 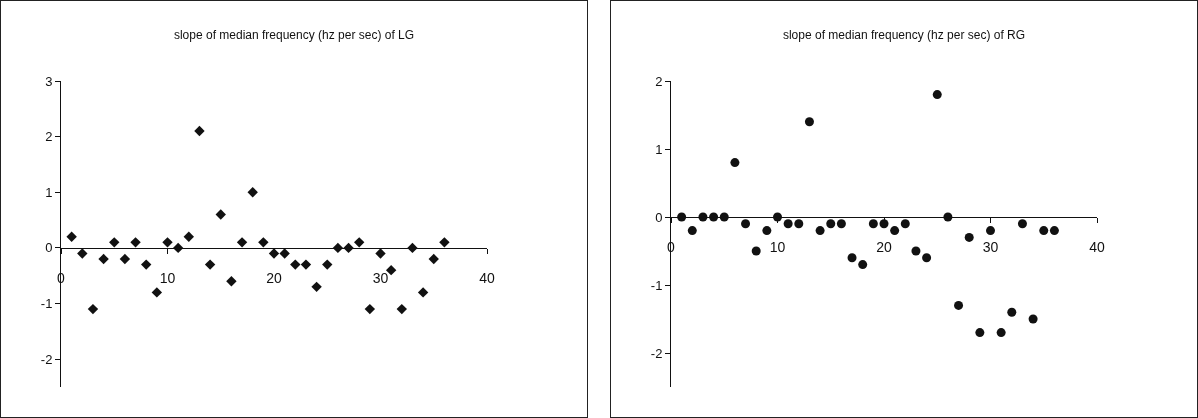 I want to click on y-tick-label: 3, so click(x=49, y=81).